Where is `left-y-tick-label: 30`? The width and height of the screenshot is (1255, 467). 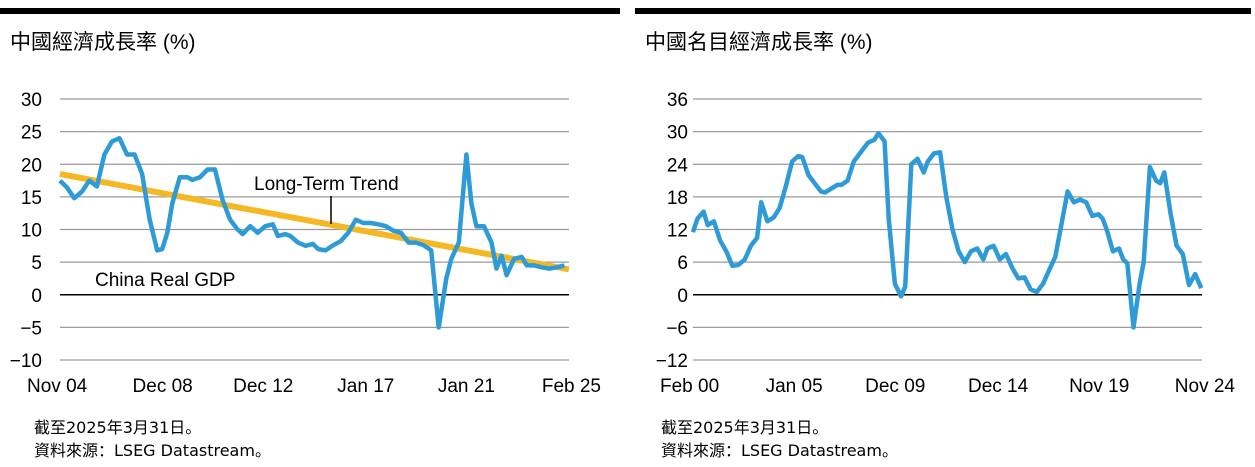
left-y-tick-label: 30 is located at coordinates (31, 100).